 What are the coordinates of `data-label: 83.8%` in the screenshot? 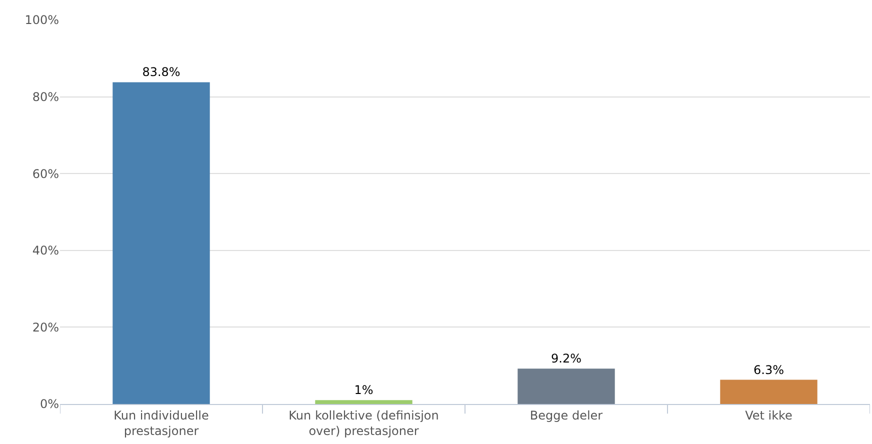 It's located at (161, 72).